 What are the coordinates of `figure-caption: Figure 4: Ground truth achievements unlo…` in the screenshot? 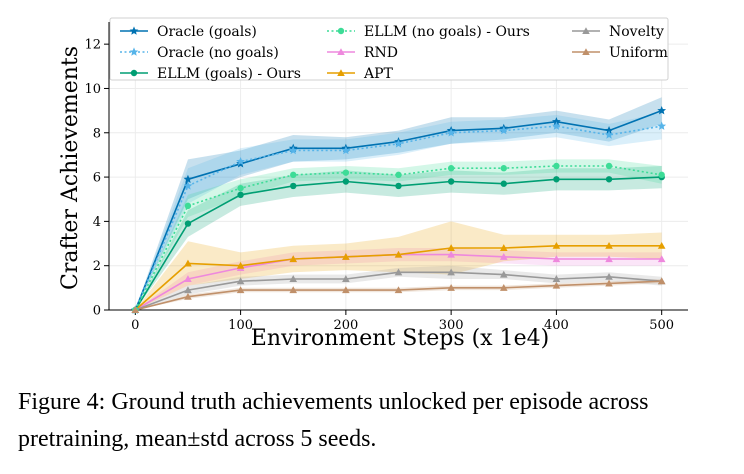 It's located at (333, 420).